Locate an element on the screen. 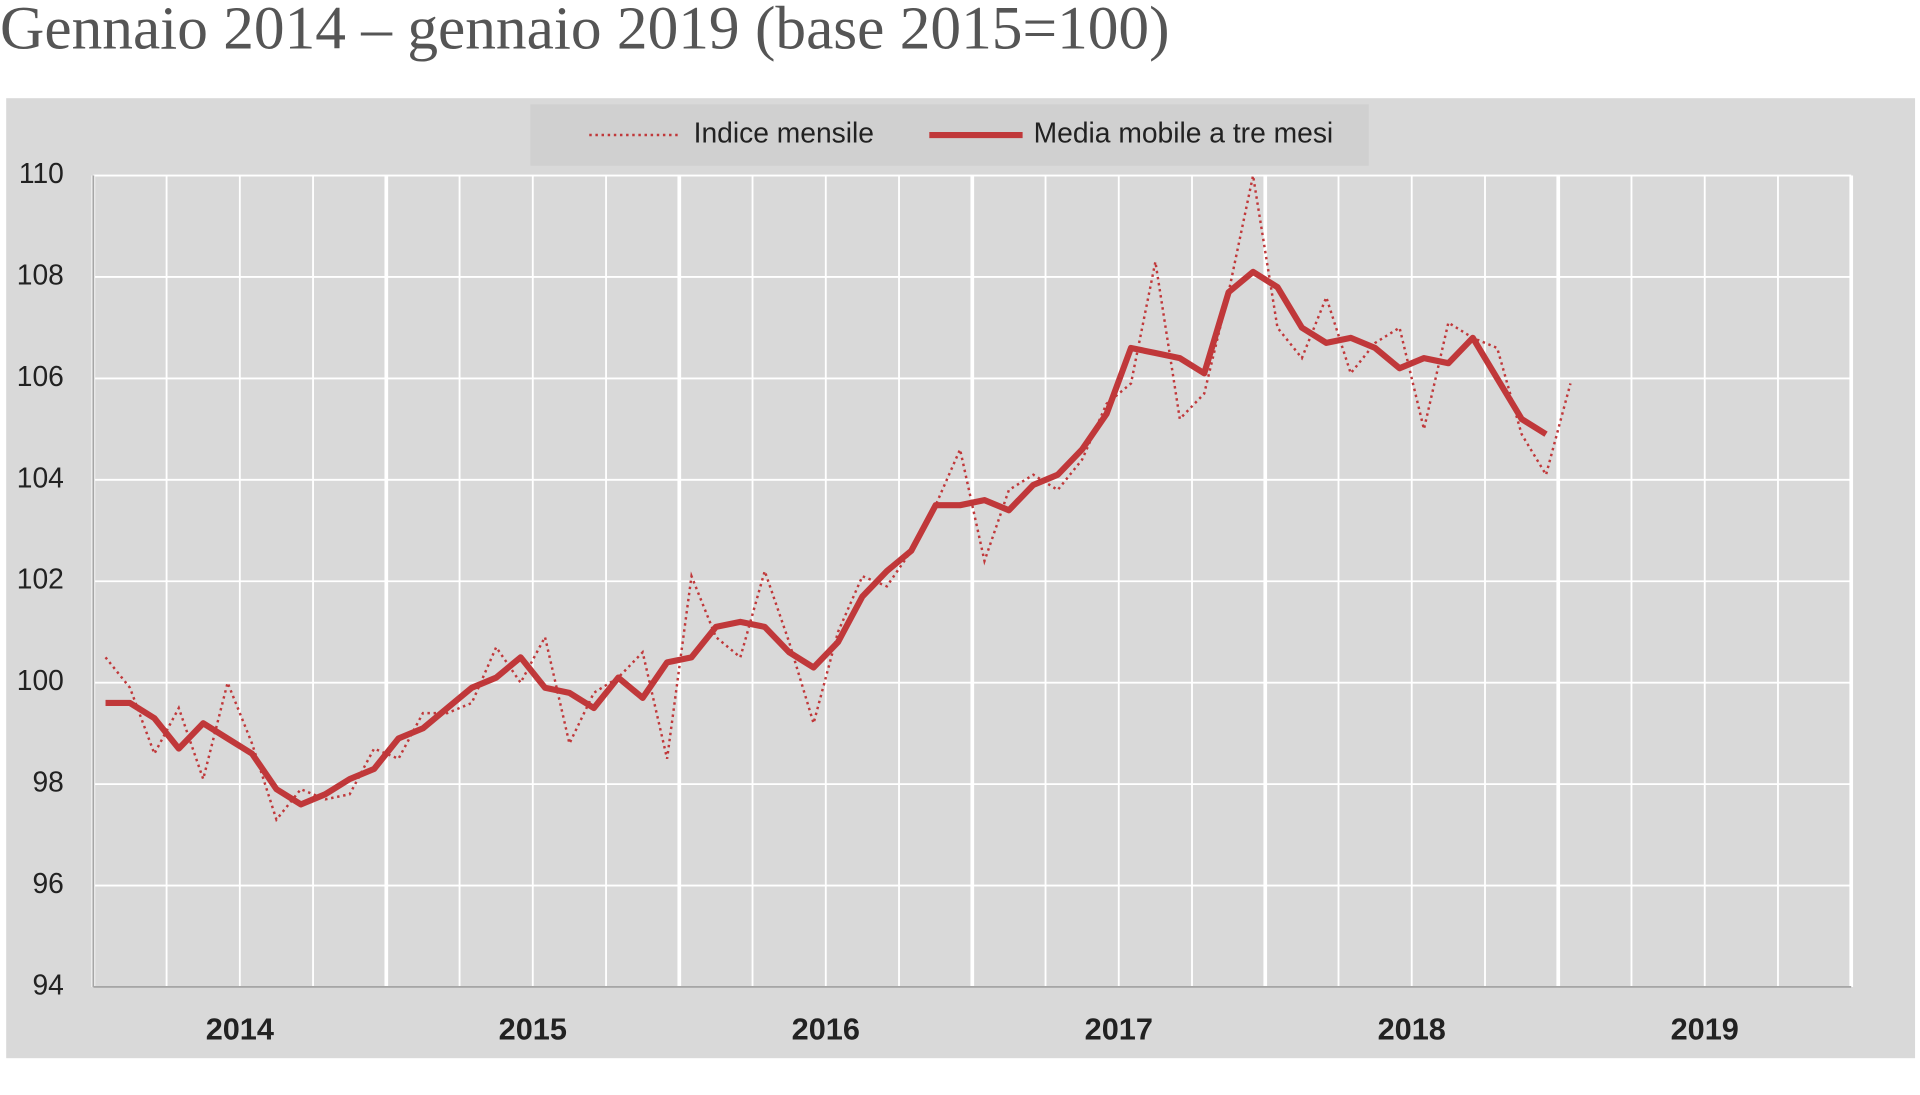  y-tick-label: 108 is located at coordinates (40, 274).